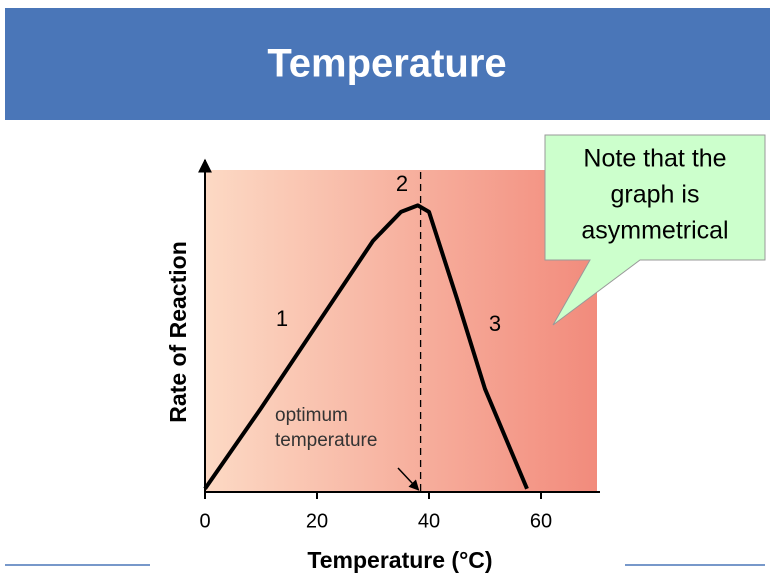  I want to click on annotation: 2, so click(402, 183).